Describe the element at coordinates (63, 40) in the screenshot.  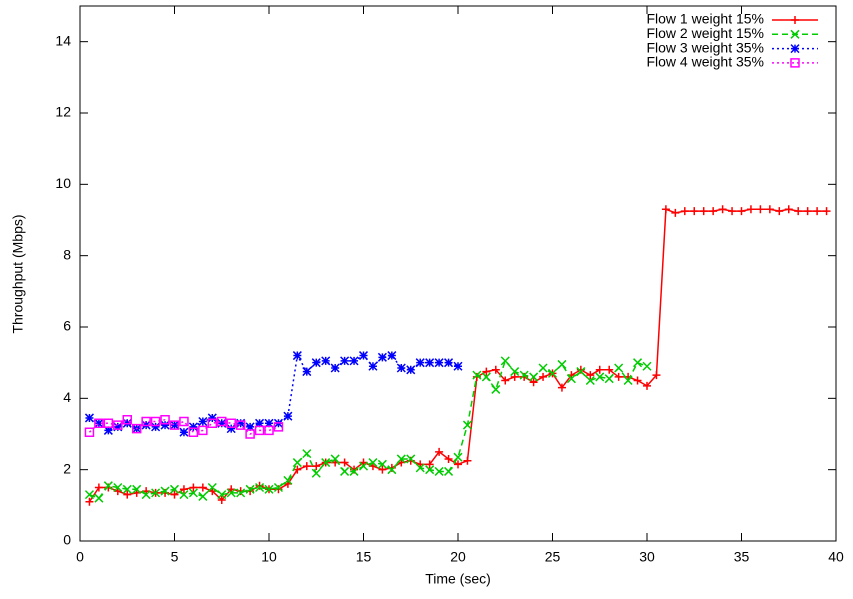
I see `y-tick-label: 14` at that location.